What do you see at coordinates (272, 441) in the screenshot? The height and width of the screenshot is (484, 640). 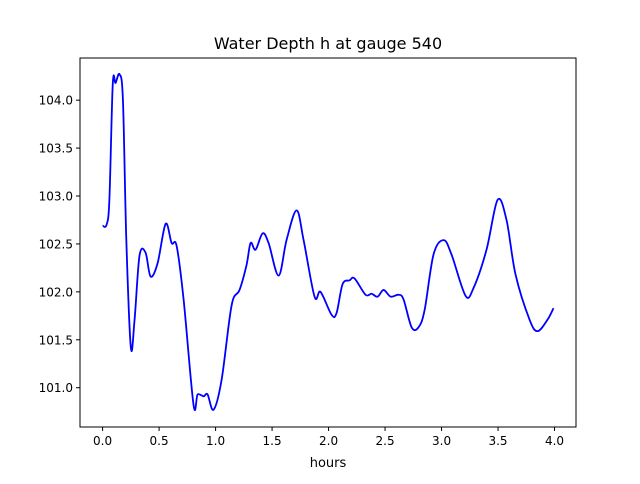 I see `x-tick-label: 1.5` at bounding box center [272, 441].